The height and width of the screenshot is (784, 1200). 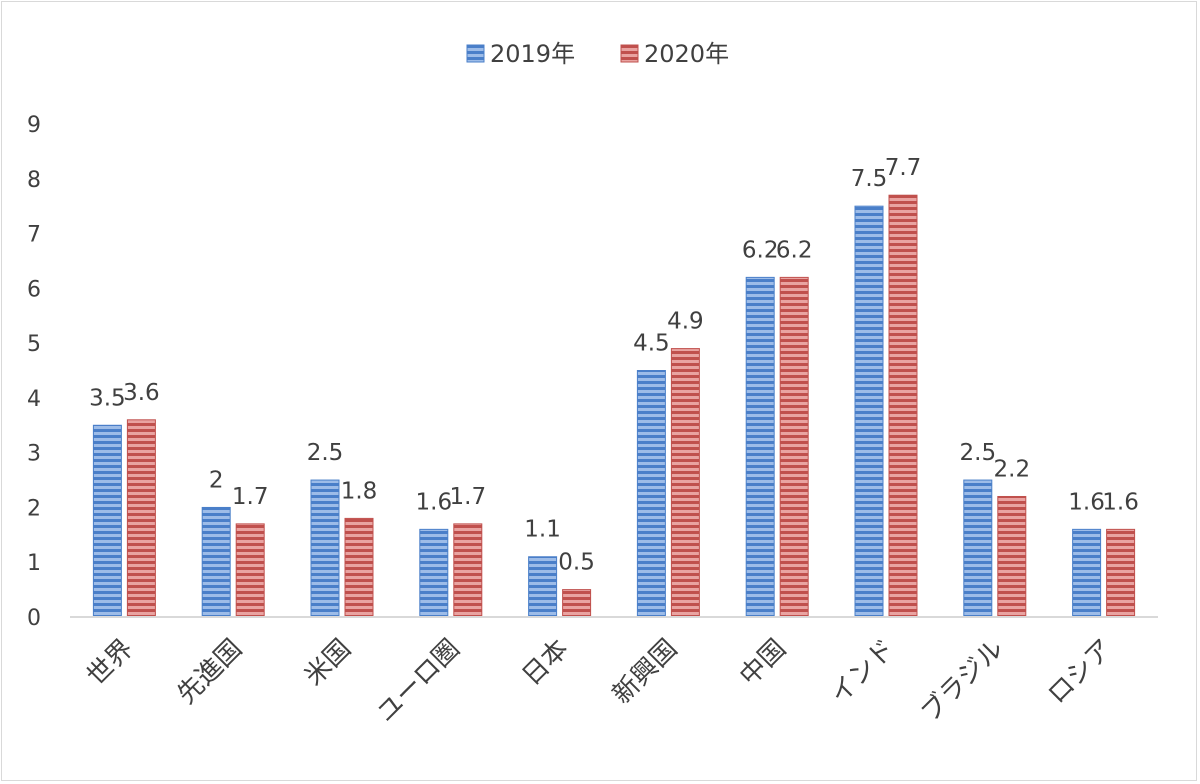 What do you see at coordinates (34, 618) in the screenshot?
I see `y-tick-label: 0` at bounding box center [34, 618].